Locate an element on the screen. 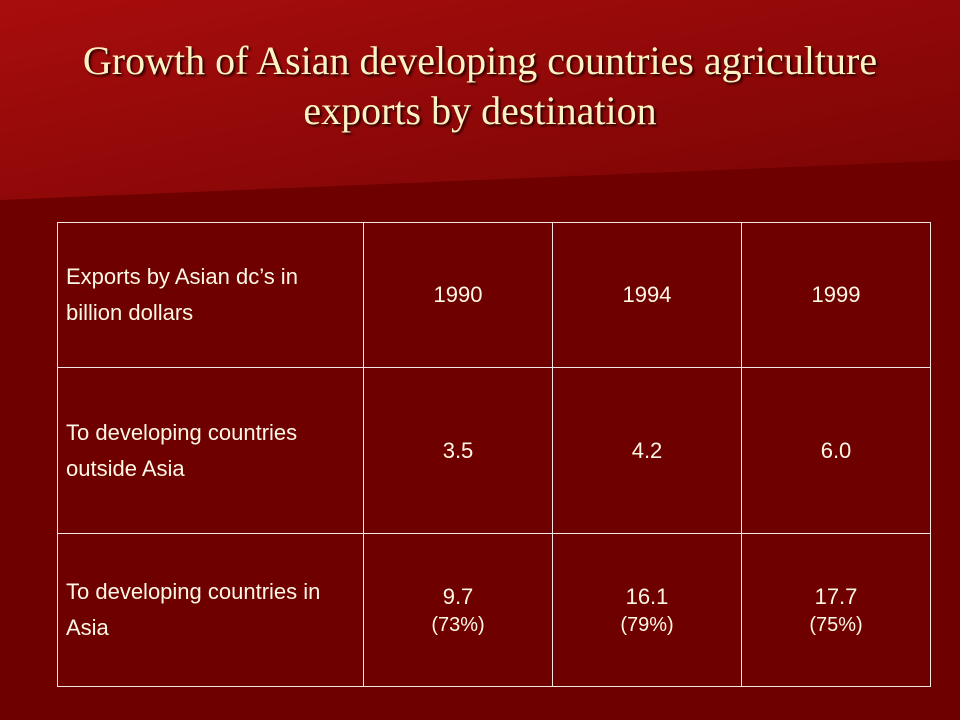 The image size is (960, 720). row-label: To developing countries outside Asia is located at coordinates (210, 450).